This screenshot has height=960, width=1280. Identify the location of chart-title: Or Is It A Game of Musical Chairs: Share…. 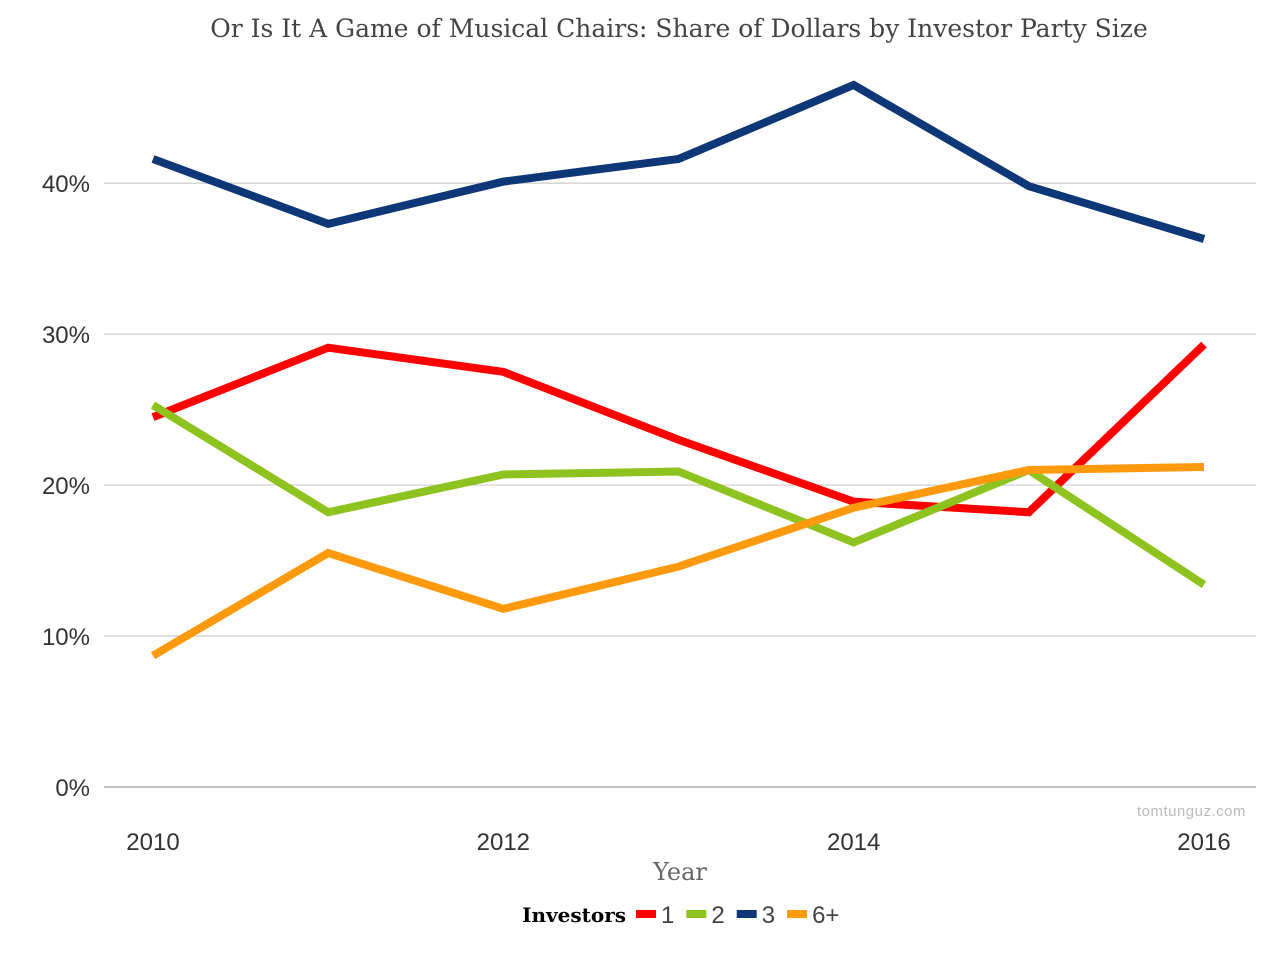
(679, 28).